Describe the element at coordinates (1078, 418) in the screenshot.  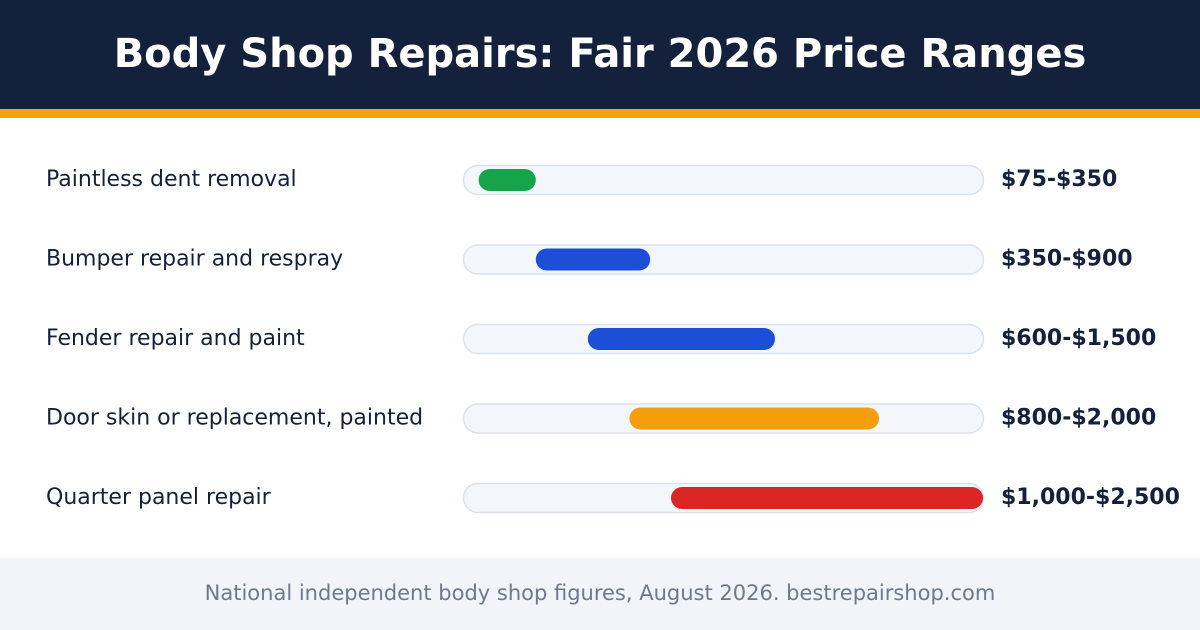
I see `value-label: $800-$2,000` at that location.